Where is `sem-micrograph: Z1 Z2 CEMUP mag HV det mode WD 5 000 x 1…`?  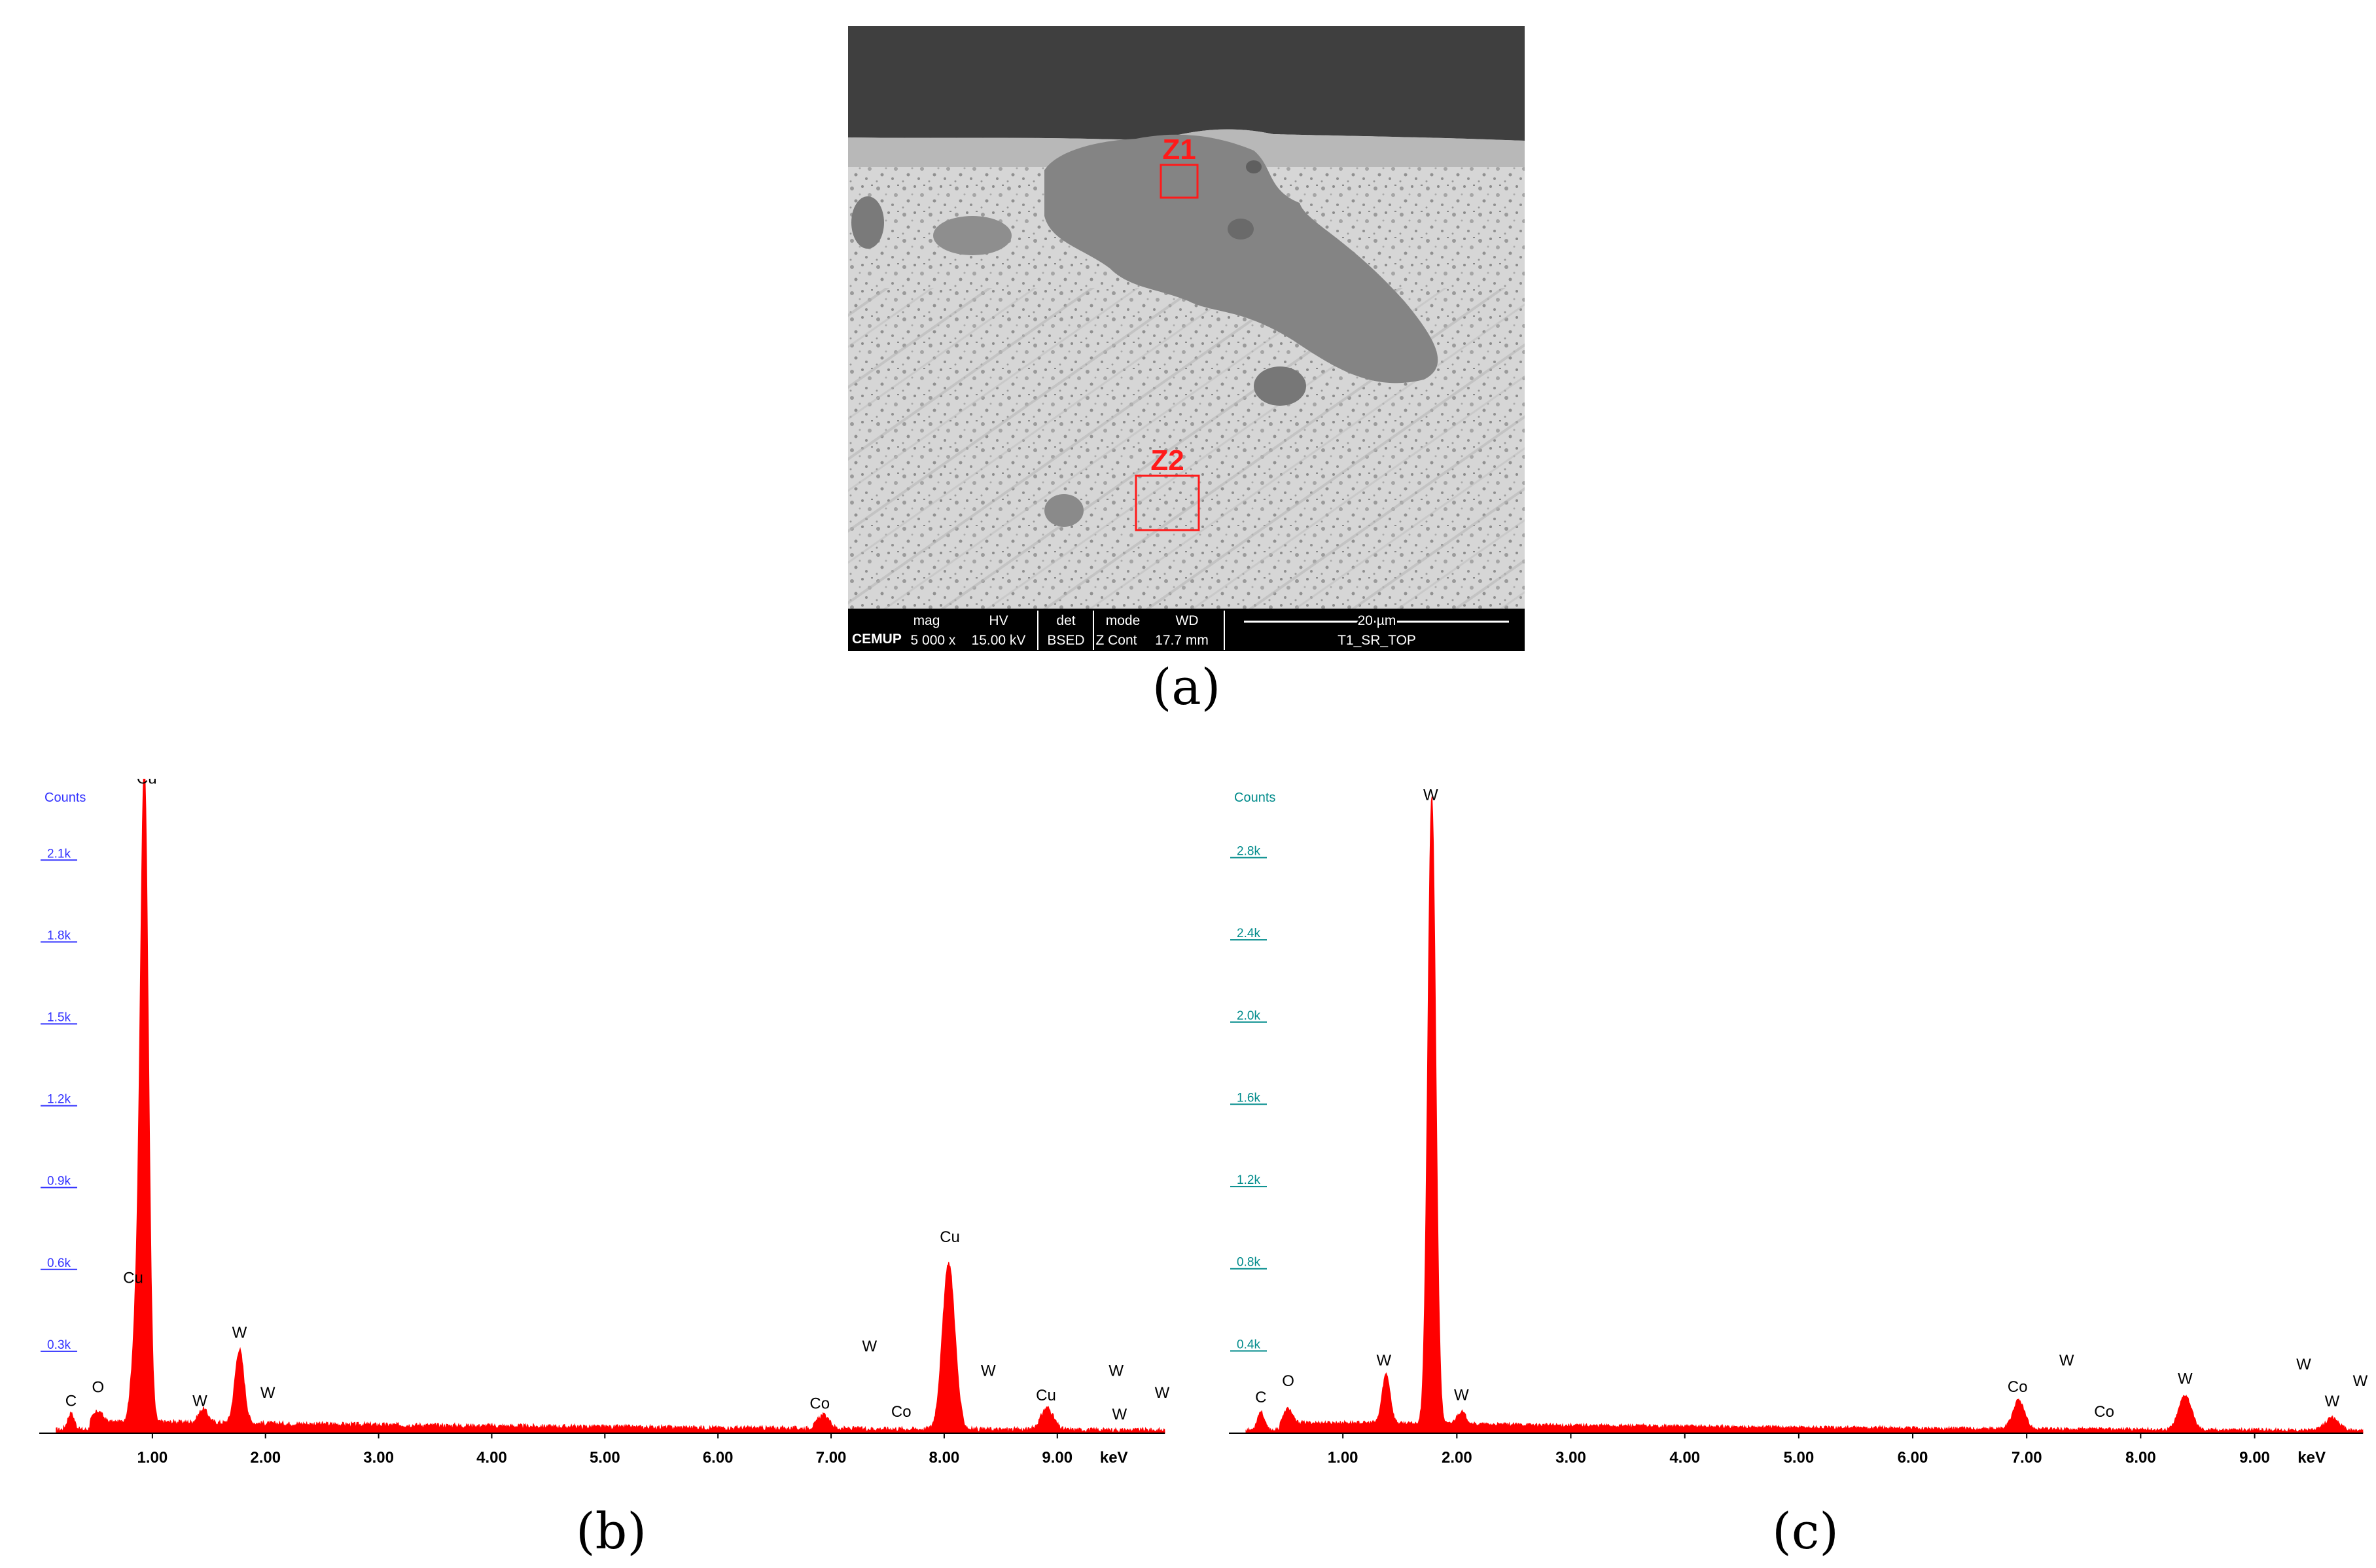 sem-micrograph: Z1 Z2 CEMUP mag HV det mode WD 5 000 x 1… is located at coordinates (1186, 338).